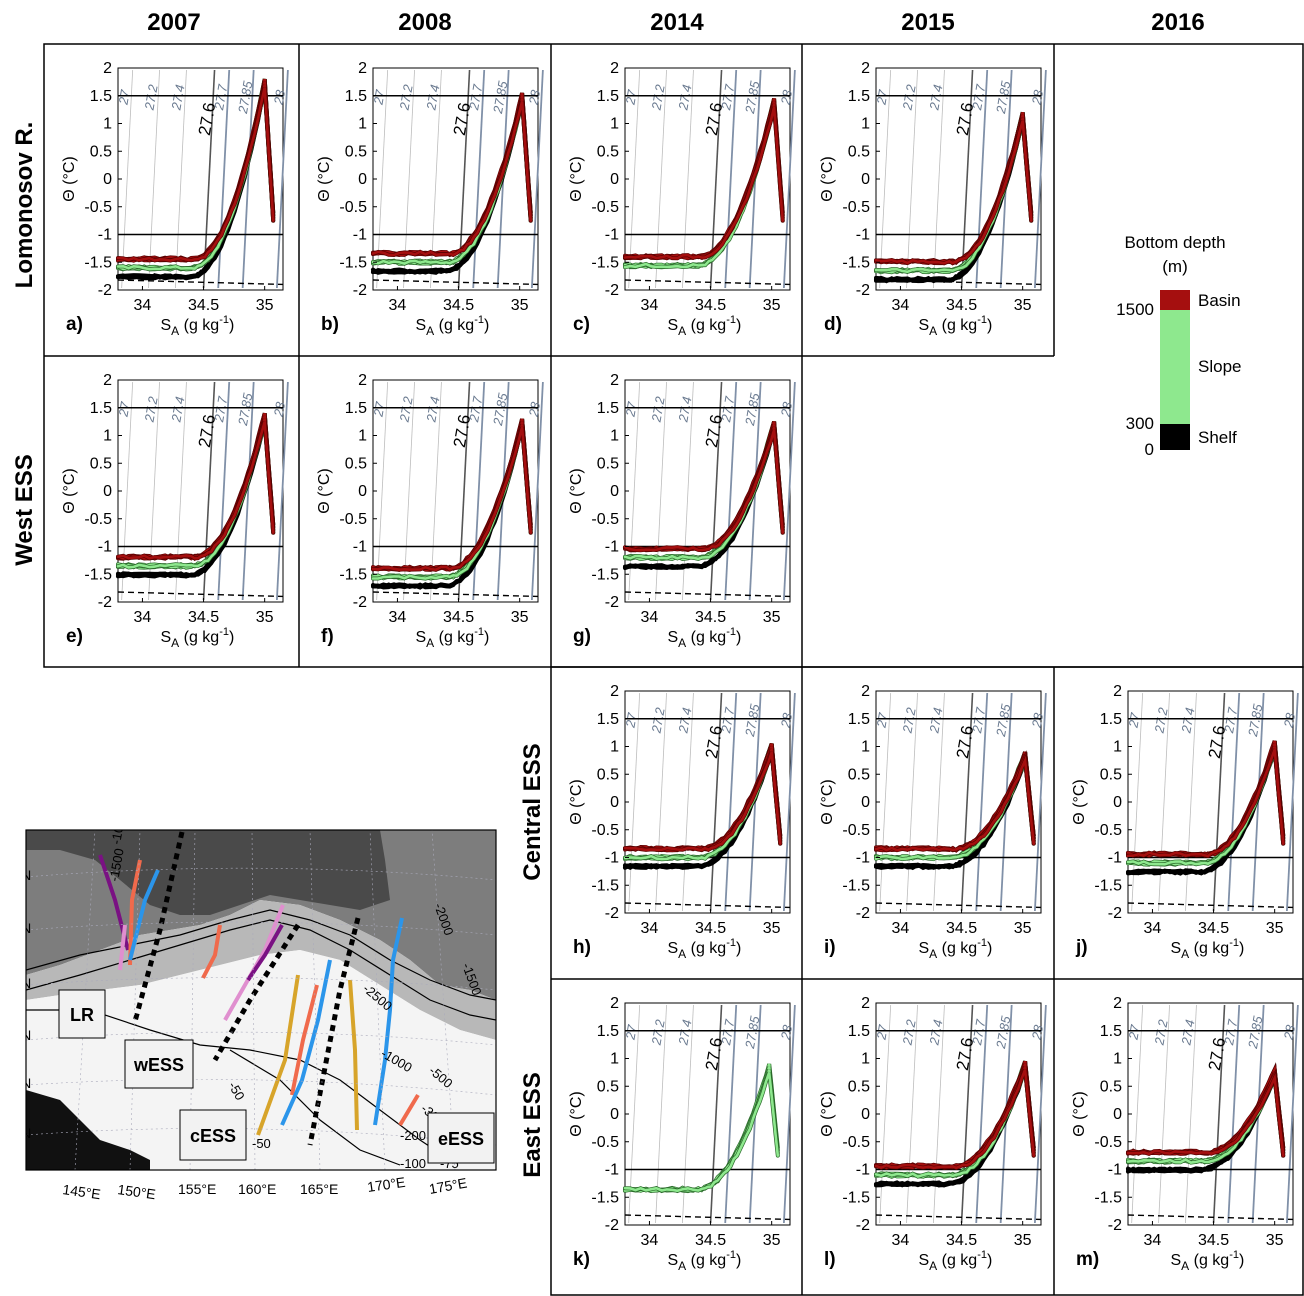 The width and height of the screenshot is (1304, 1296). Describe the element at coordinates (727, 720) in the screenshot. I see `isopycnal-label: 27.7` at that location.